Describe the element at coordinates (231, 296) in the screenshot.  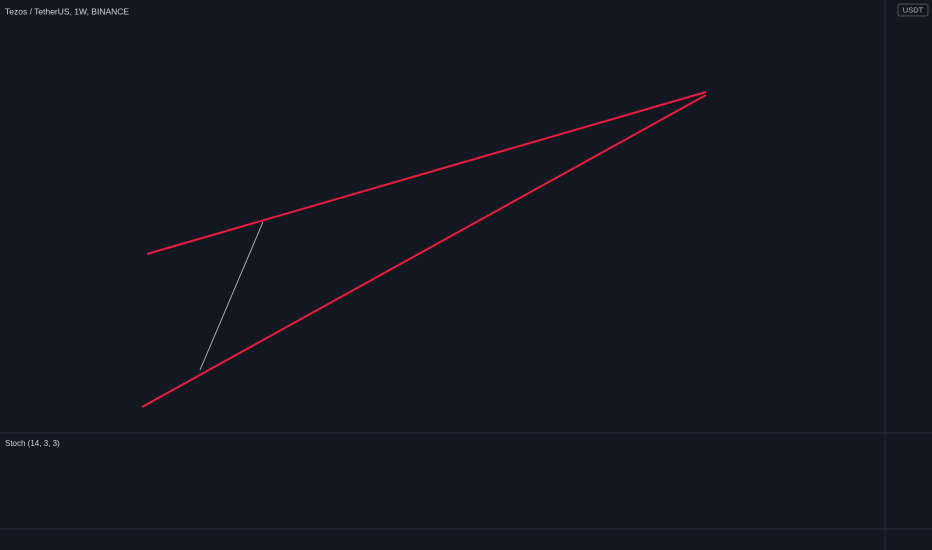
I see `wave-lead` at that location.